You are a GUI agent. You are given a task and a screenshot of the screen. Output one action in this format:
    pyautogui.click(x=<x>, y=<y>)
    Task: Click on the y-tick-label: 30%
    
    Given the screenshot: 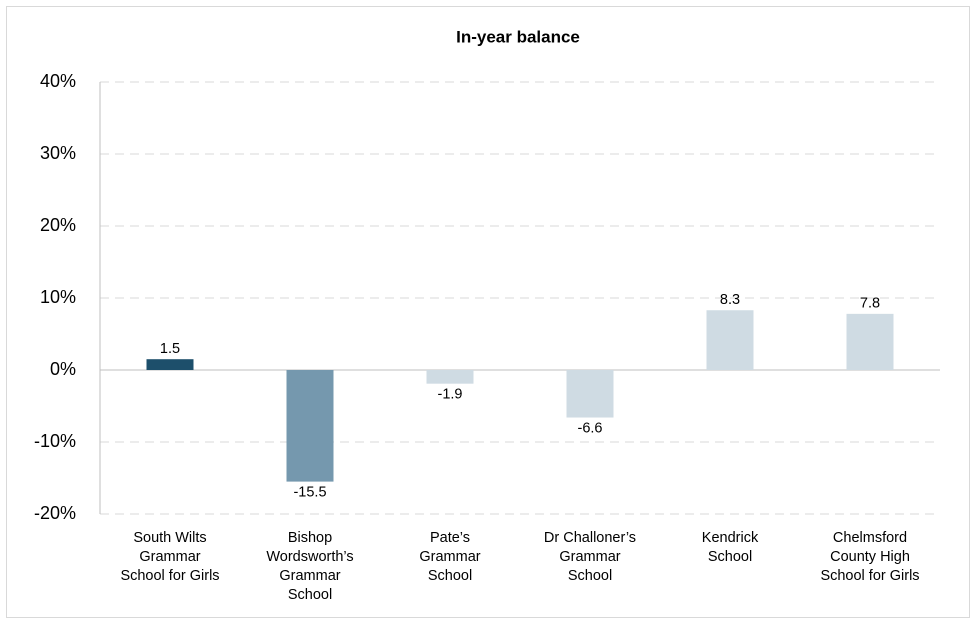 What is the action you would take?
    pyautogui.click(x=58, y=153)
    